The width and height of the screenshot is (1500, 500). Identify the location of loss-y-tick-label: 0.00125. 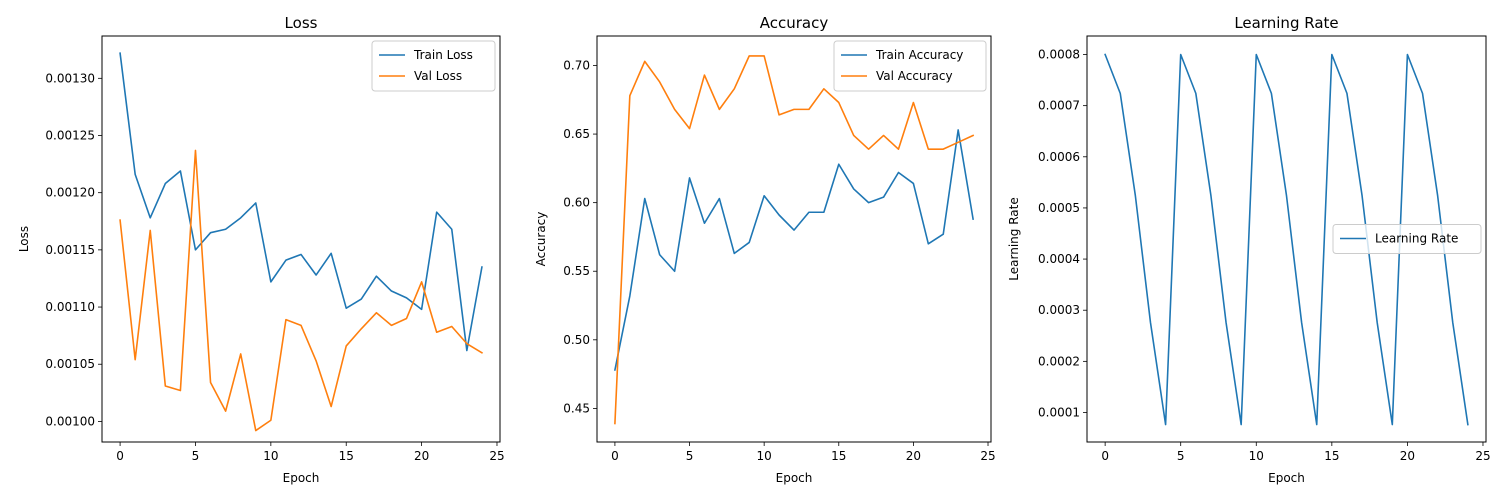
(70, 135).